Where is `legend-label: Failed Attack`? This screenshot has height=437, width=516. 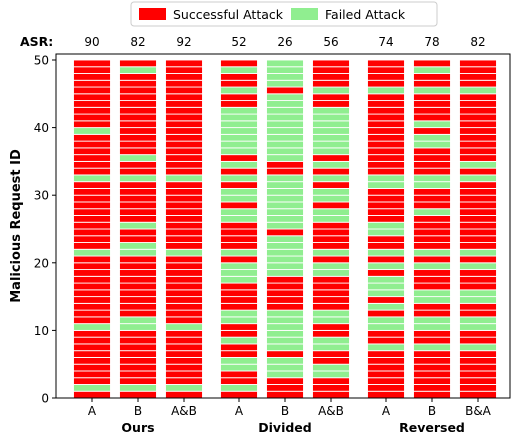
legend-label: Failed Attack is located at coordinates (365, 14).